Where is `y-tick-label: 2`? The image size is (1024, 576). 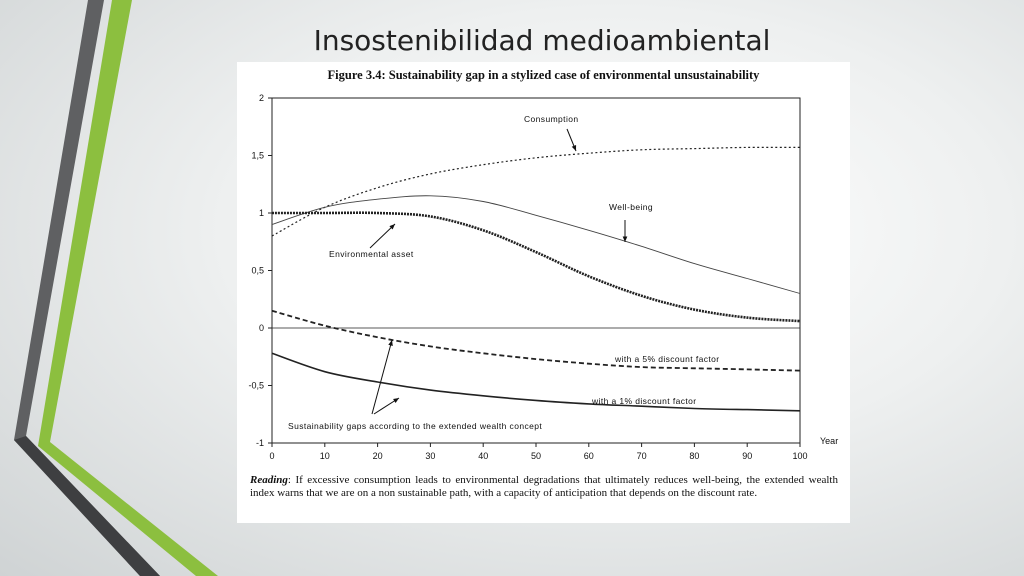 y-tick-label: 2 is located at coordinates (261, 98).